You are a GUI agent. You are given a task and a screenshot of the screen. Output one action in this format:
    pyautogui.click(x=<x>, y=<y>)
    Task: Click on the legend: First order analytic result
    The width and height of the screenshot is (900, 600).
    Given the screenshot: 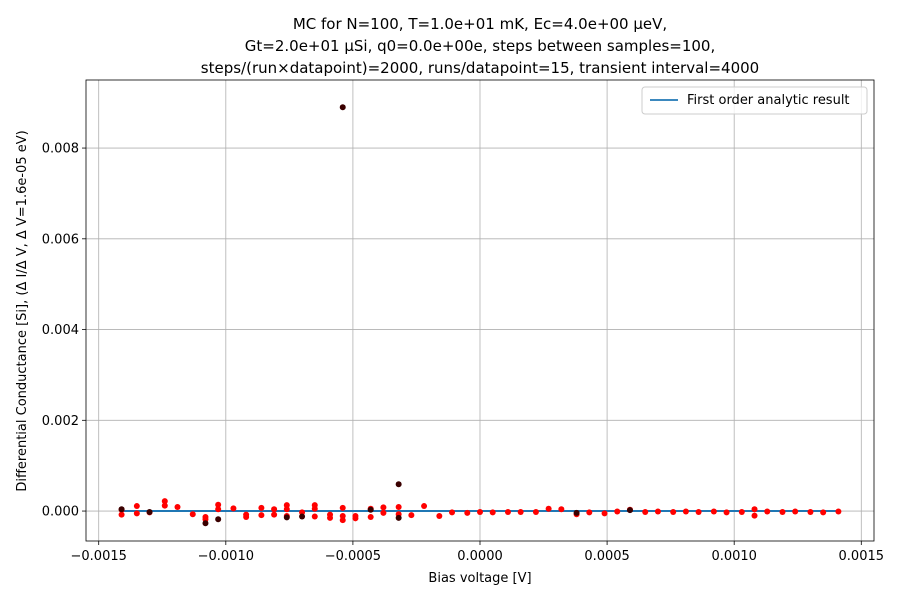 What is the action you would take?
    pyautogui.click(x=754, y=100)
    